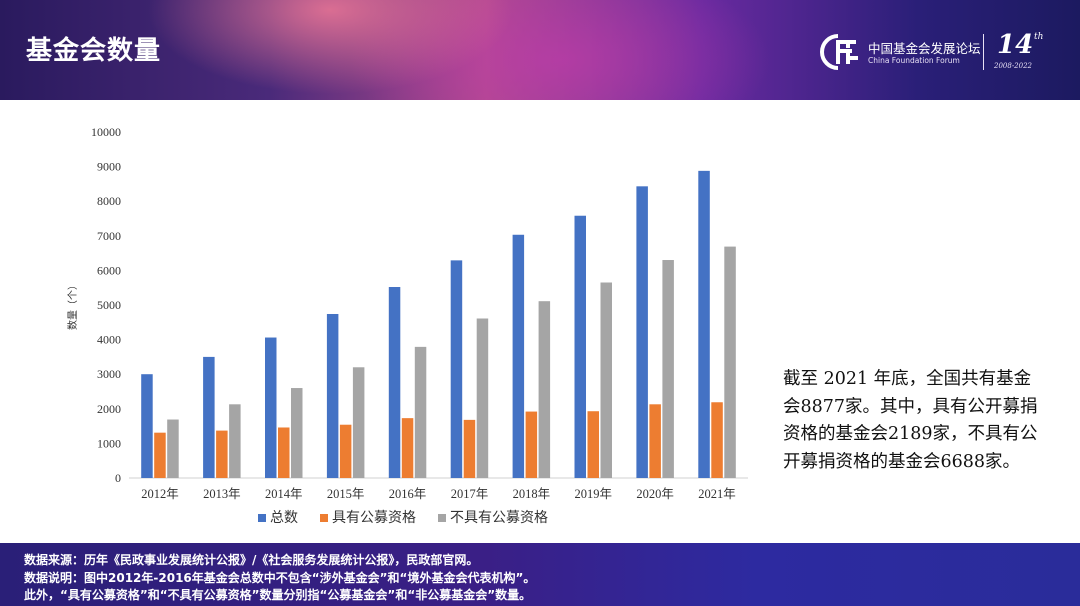 This screenshot has height=606, width=1080. Describe the element at coordinates (284, 518) in the screenshot. I see `legend-label: 总数` at that location.